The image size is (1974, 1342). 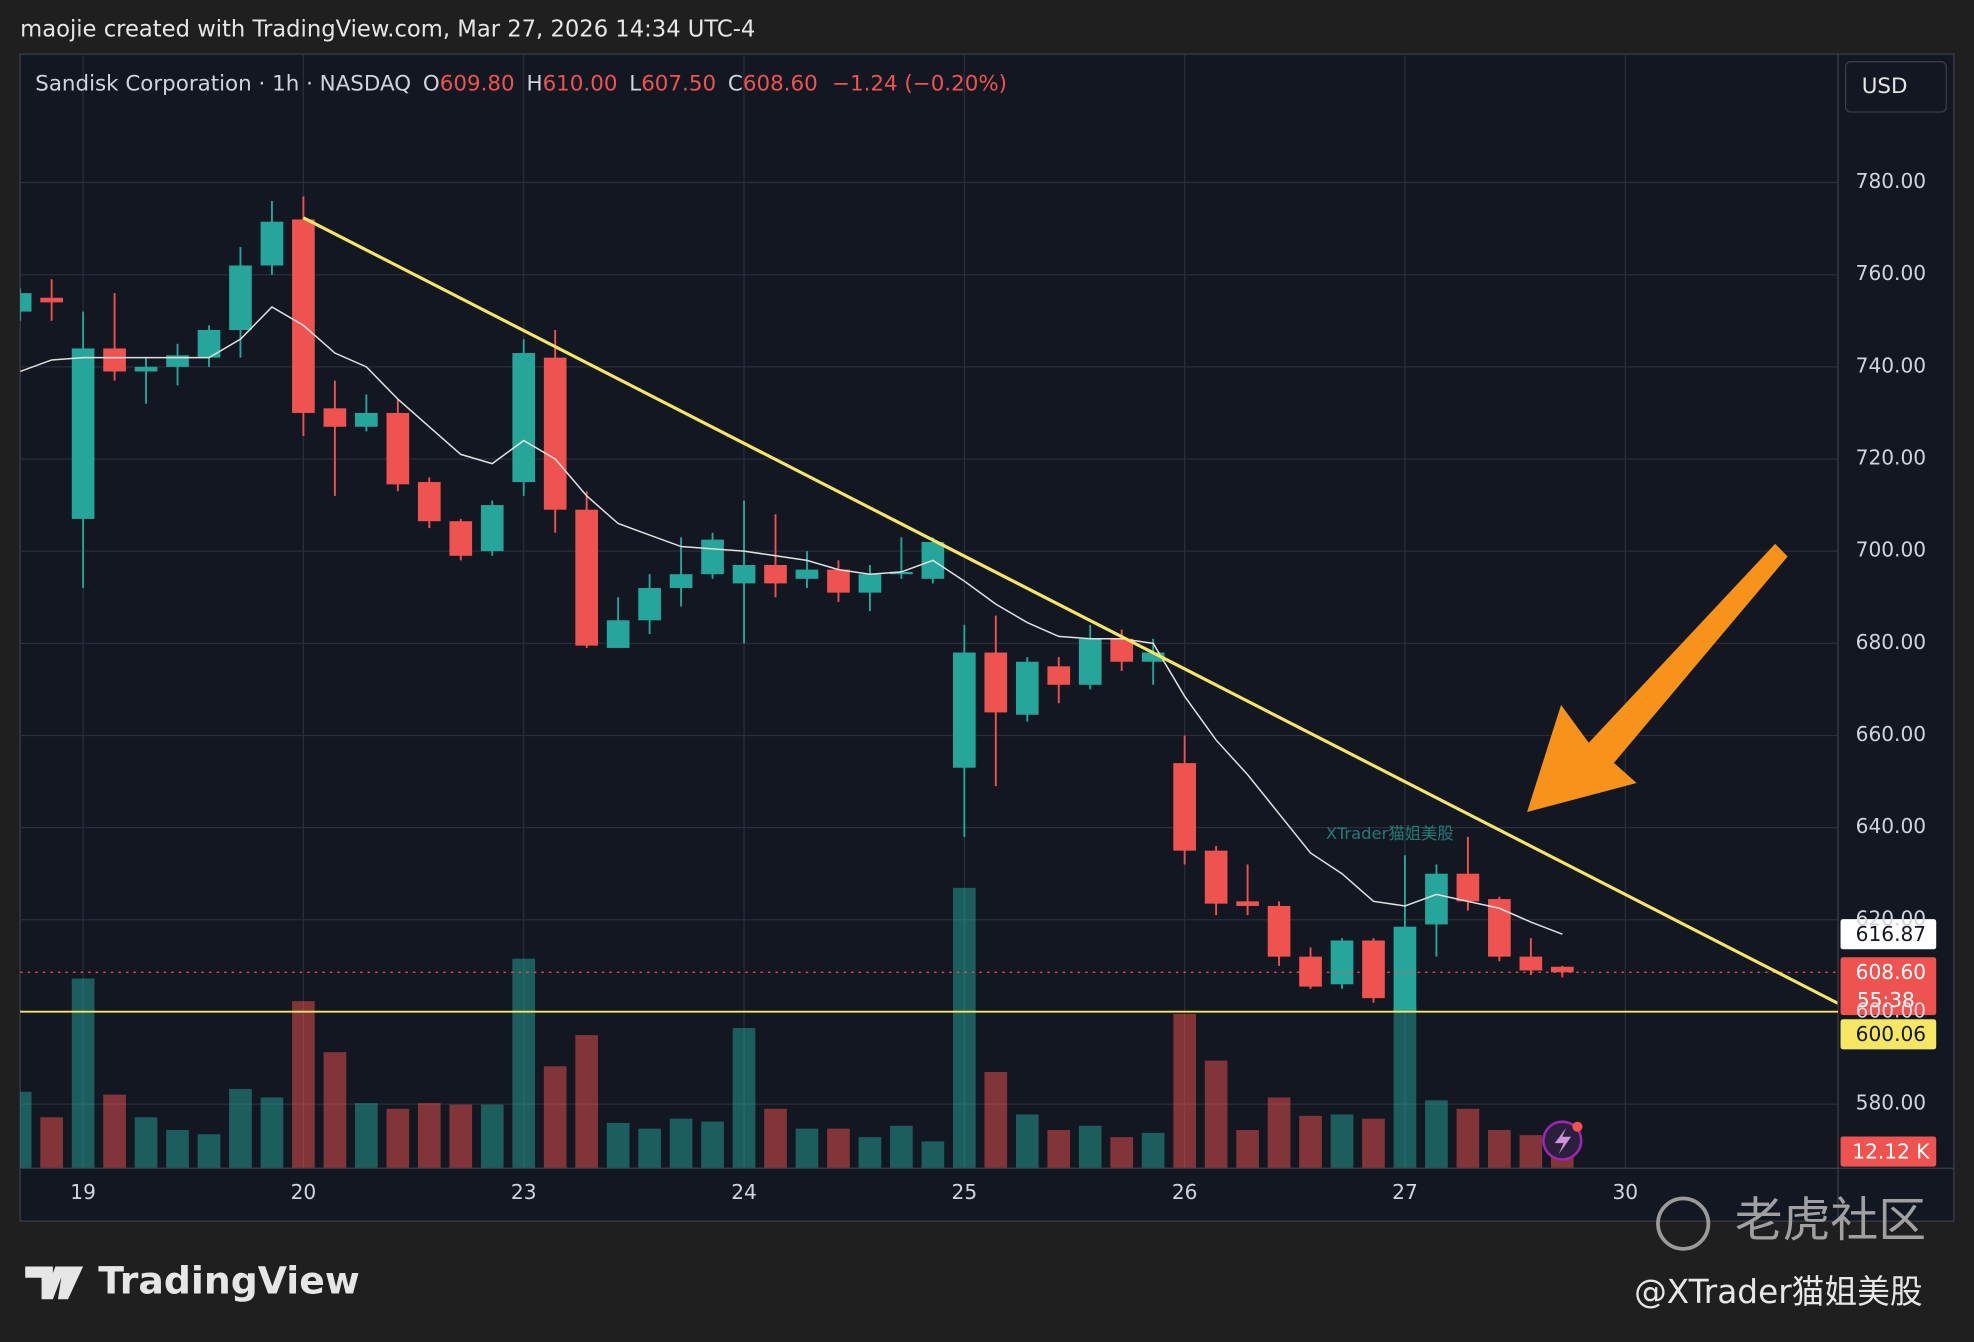 I want to click on y-tick-label: 660.00, so click(x=1891, y=734).